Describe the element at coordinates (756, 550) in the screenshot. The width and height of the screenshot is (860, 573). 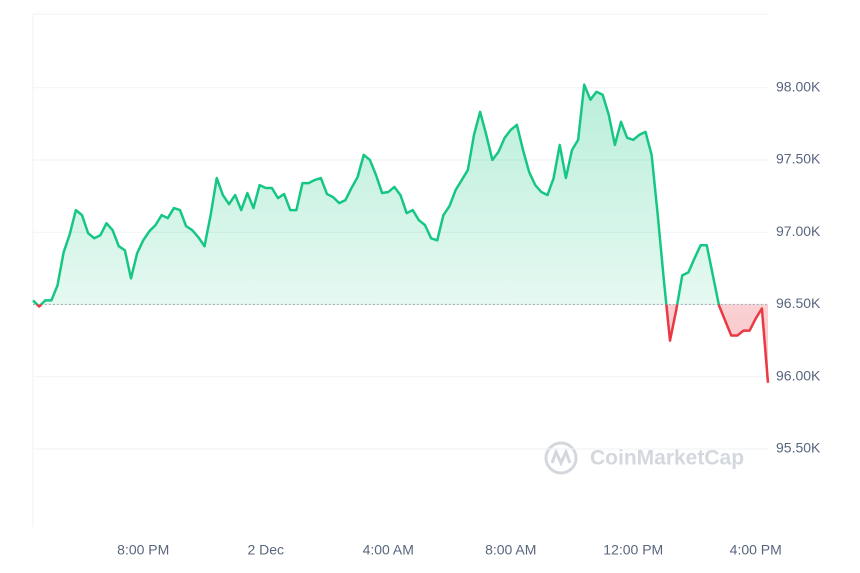
I see `x-tick-label: 4:00 PM` at that location.